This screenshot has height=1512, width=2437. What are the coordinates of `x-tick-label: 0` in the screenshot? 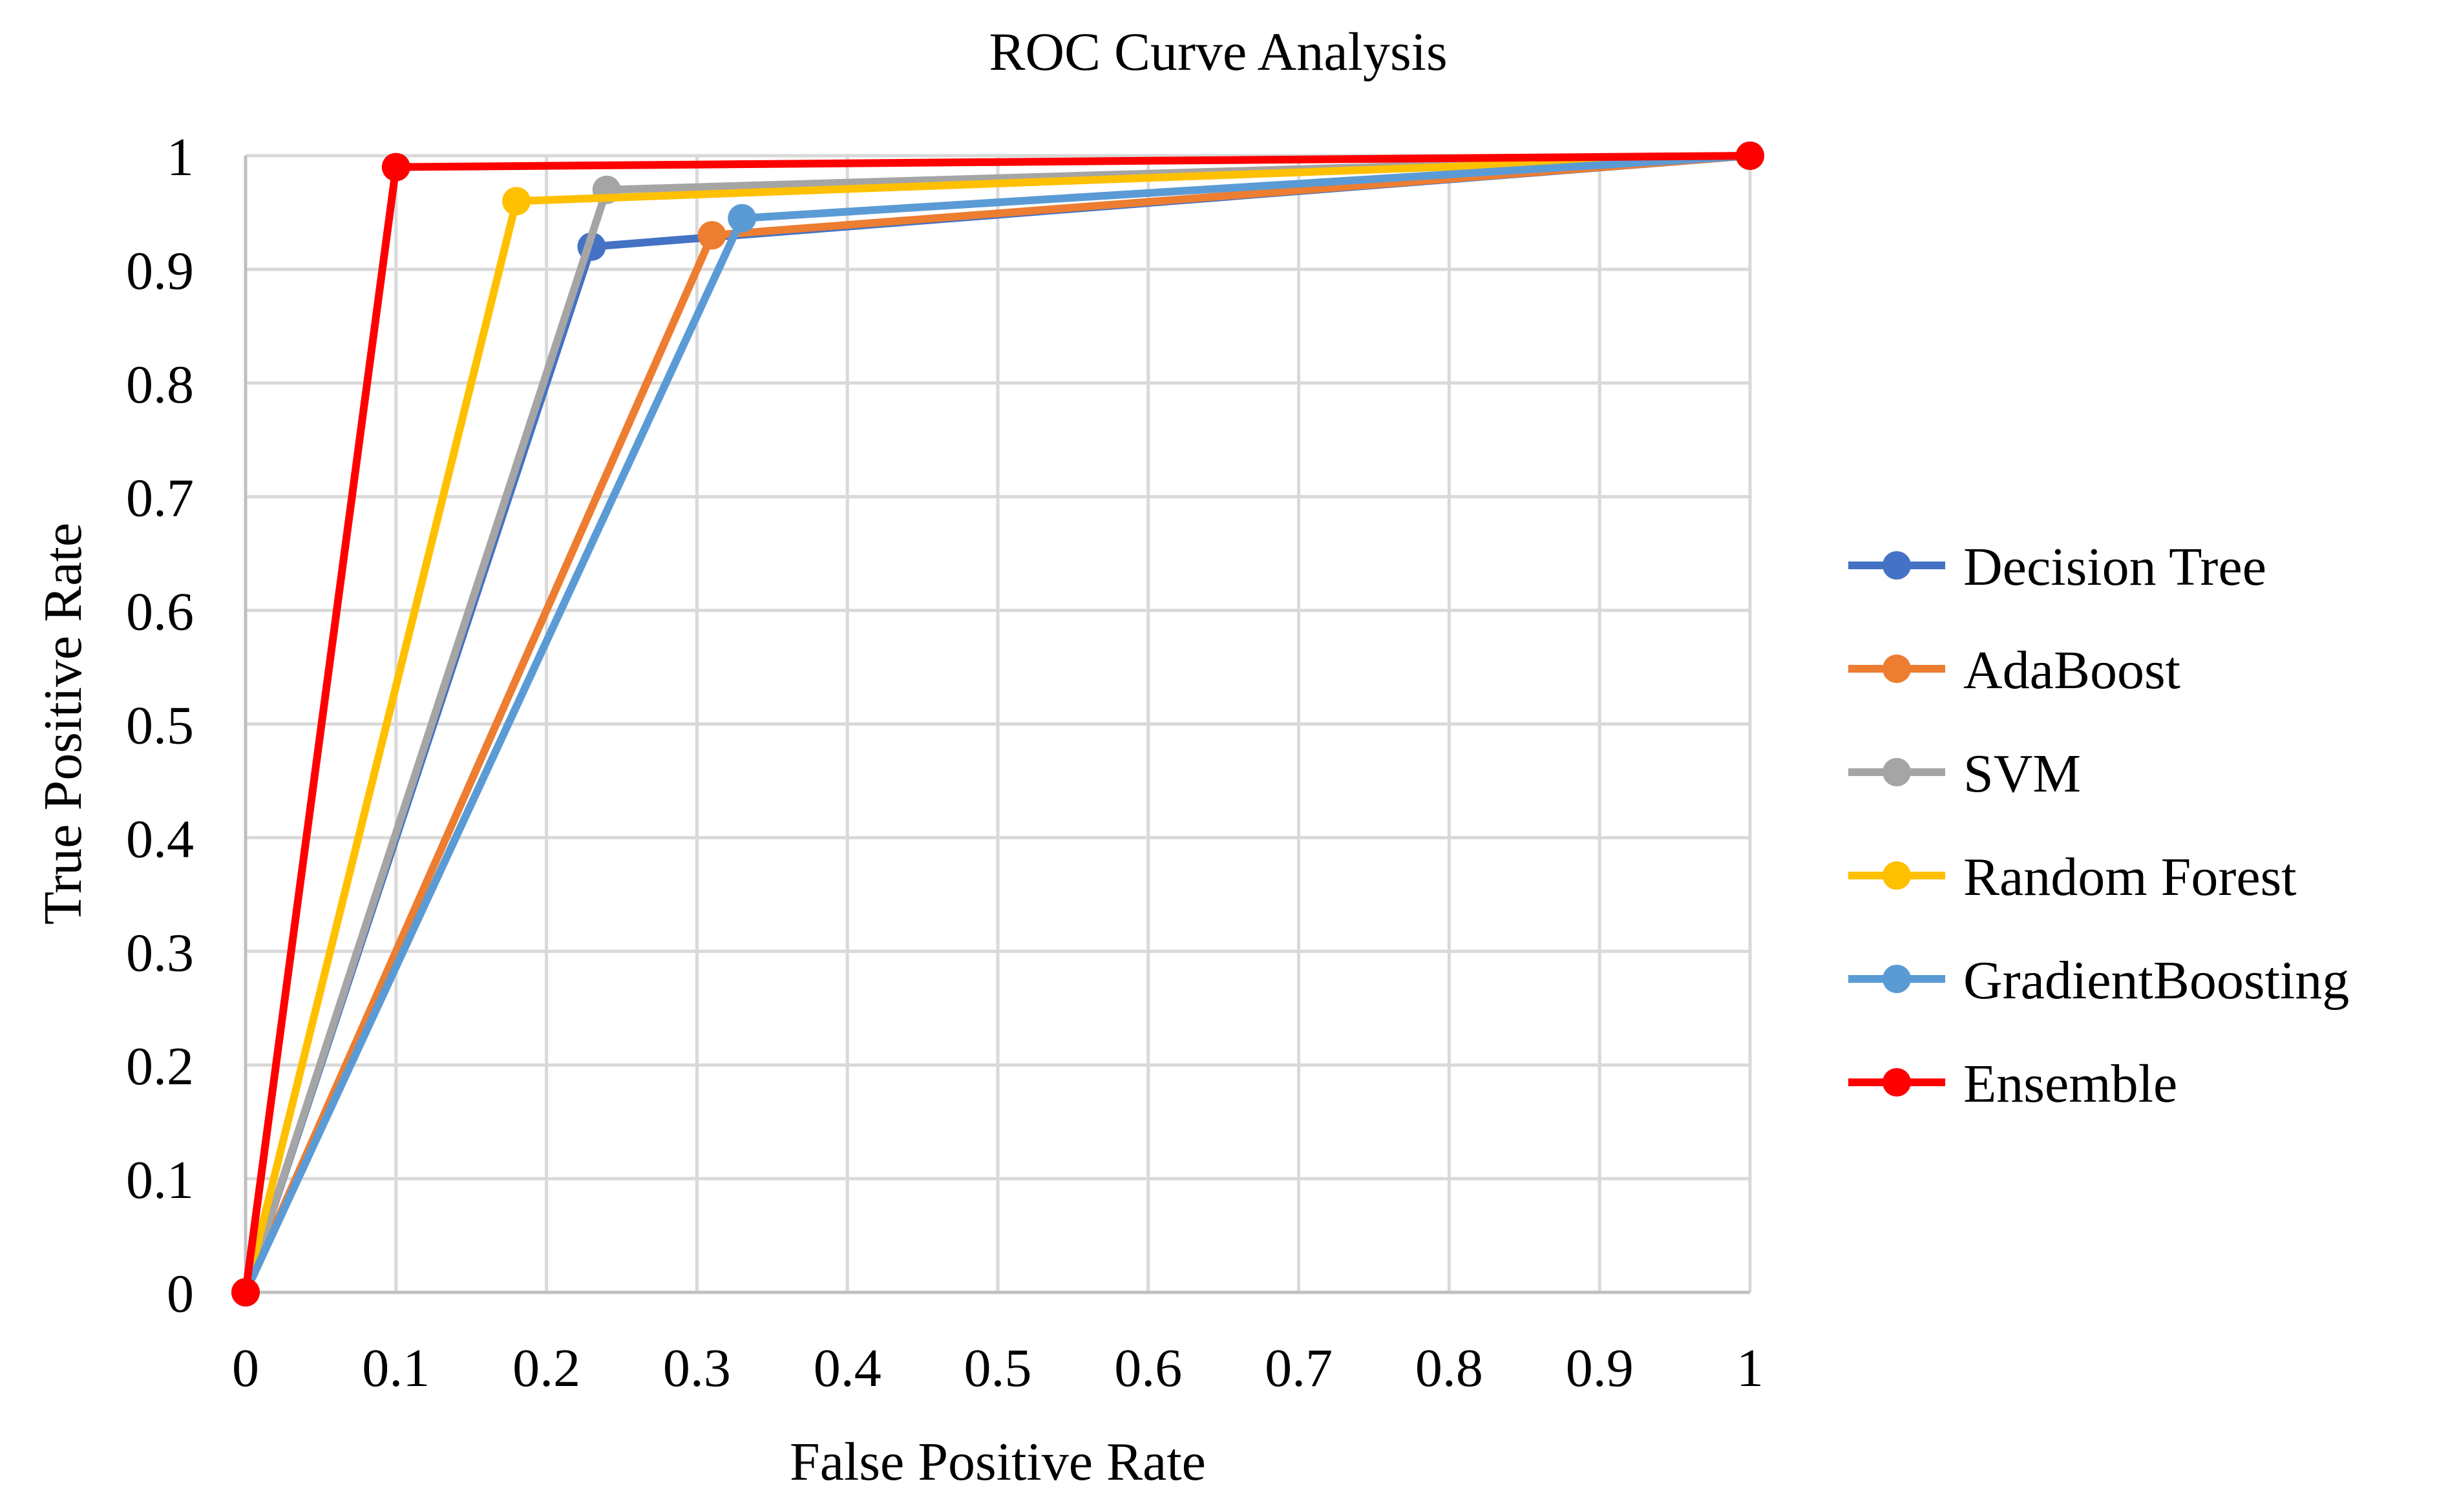 It's located at (246, 1368).